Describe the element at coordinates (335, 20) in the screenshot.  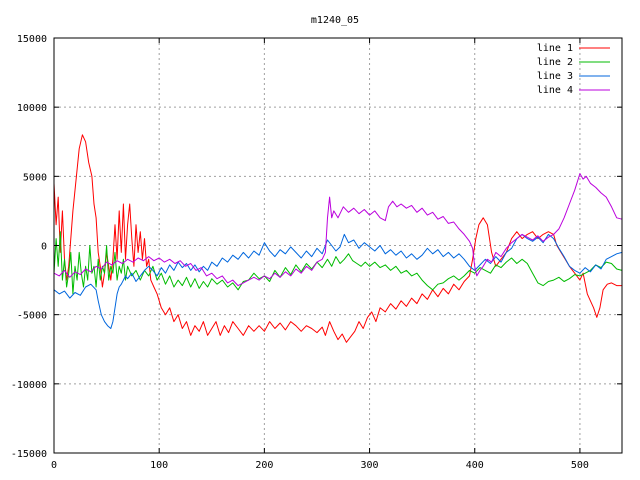
I see `chart-title: m1240_05` at that location.